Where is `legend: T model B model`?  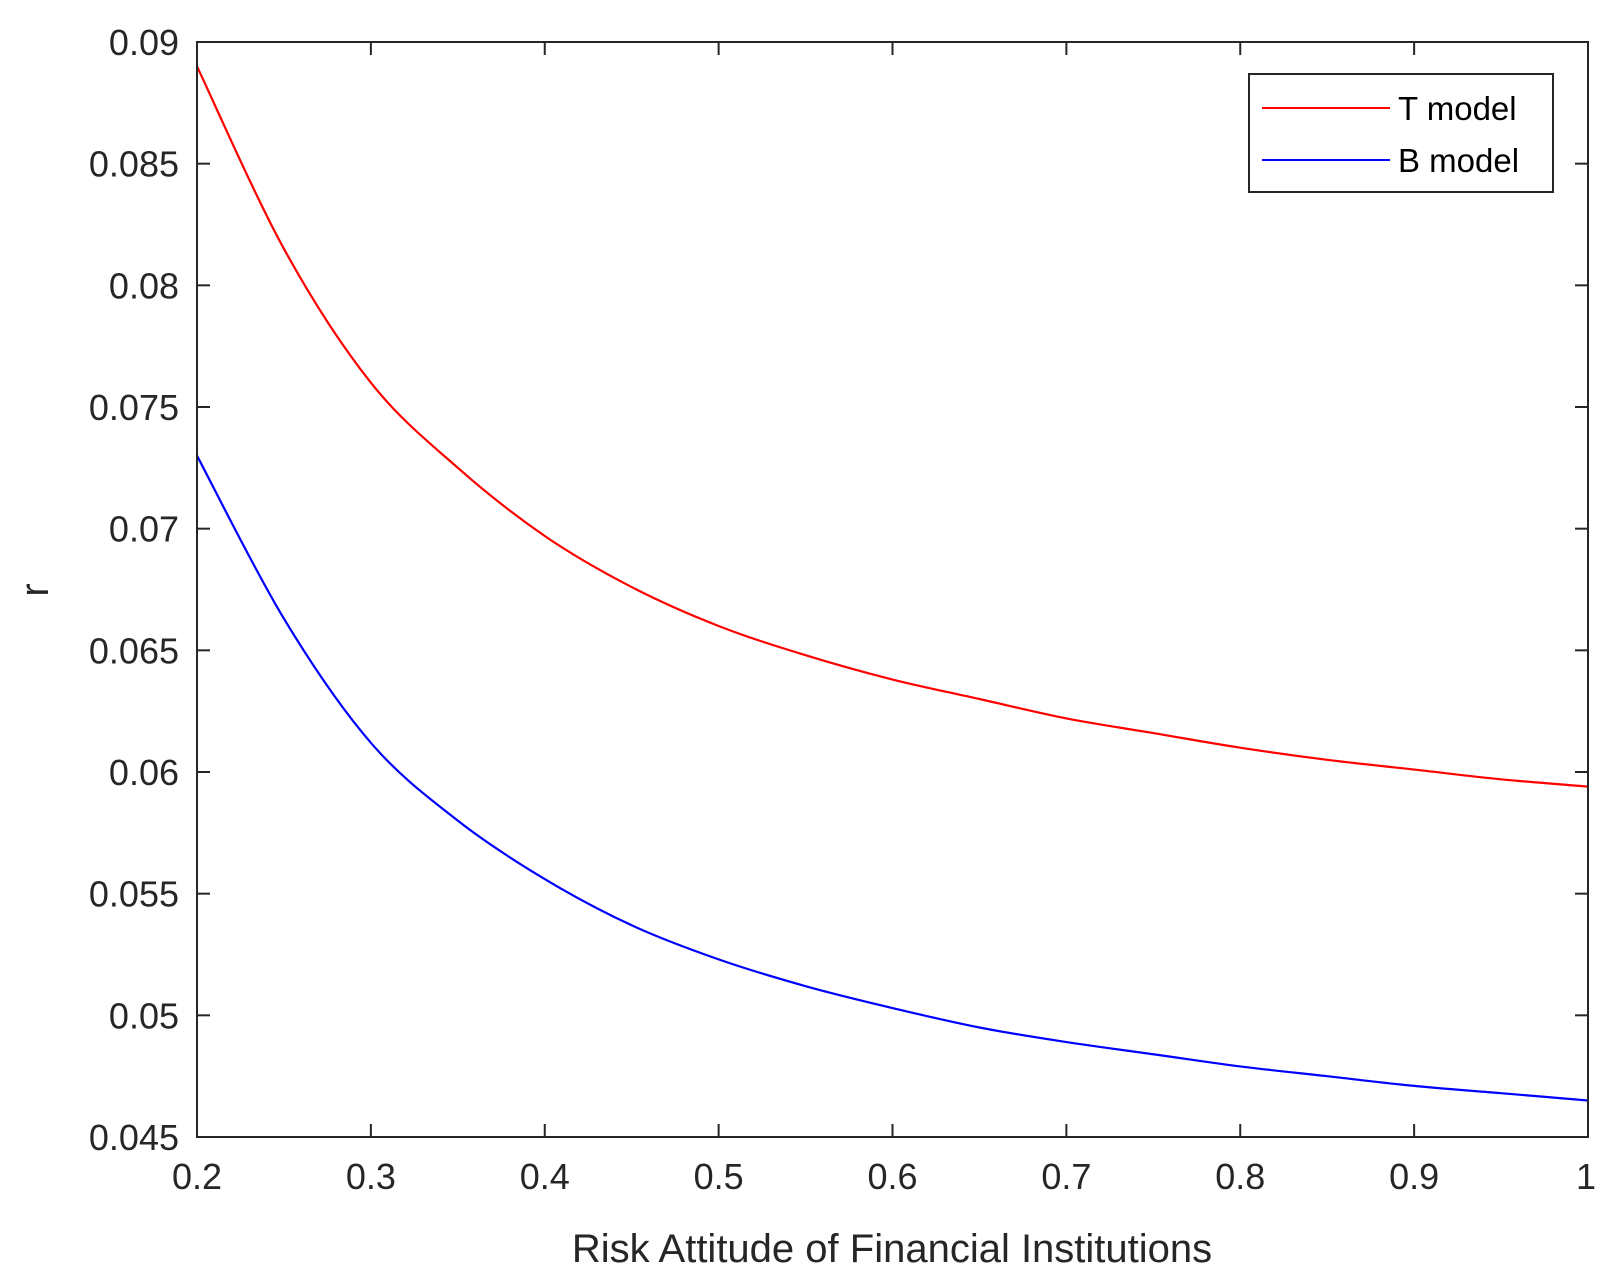
legend: T model B model is located at coordinates (1401, 133).